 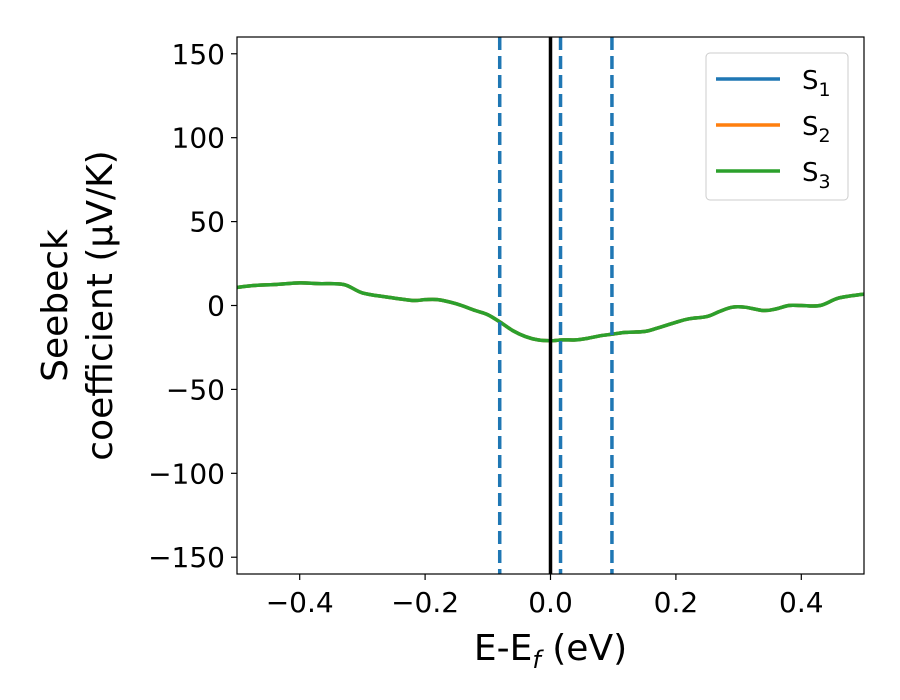 What do you see at coordinates (186, 557) in the screenshot?
I see `y-tick-label: −150` at bounding box center [186, 557].